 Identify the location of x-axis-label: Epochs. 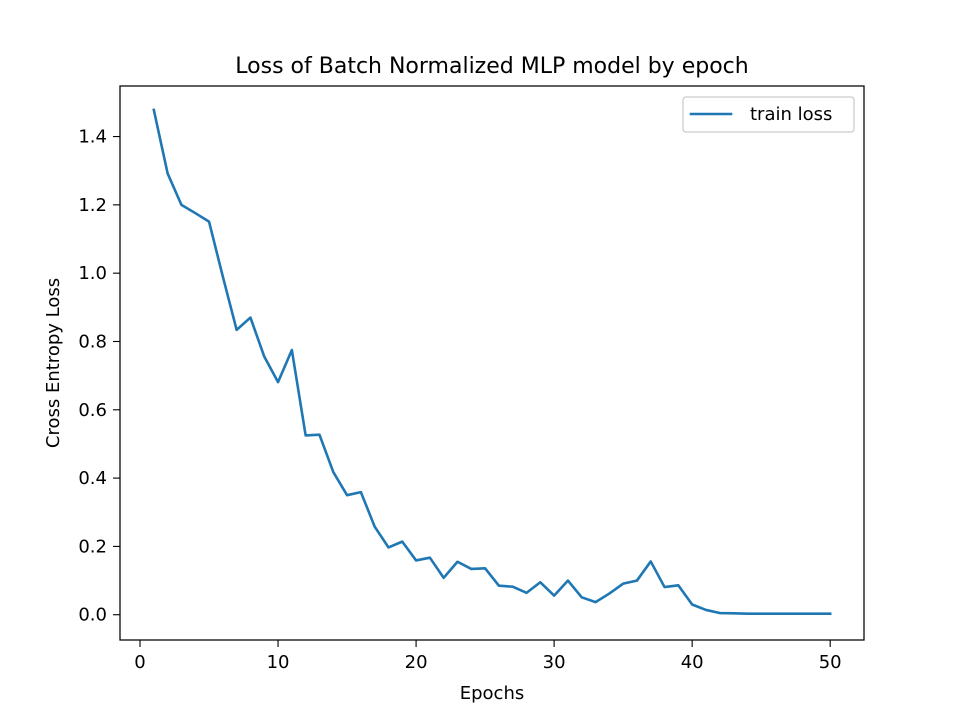
(492, 693).